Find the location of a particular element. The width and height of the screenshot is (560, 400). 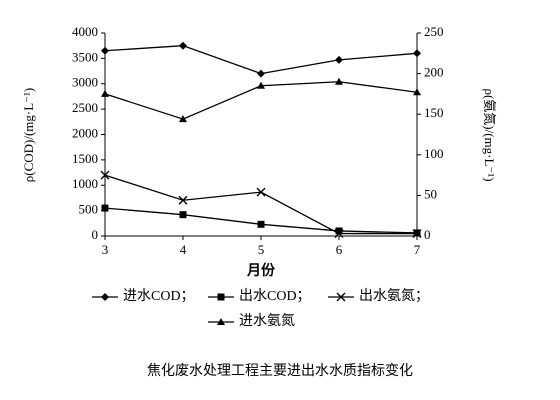

x-tick-label: 7 is located at coordinates (417, 249).